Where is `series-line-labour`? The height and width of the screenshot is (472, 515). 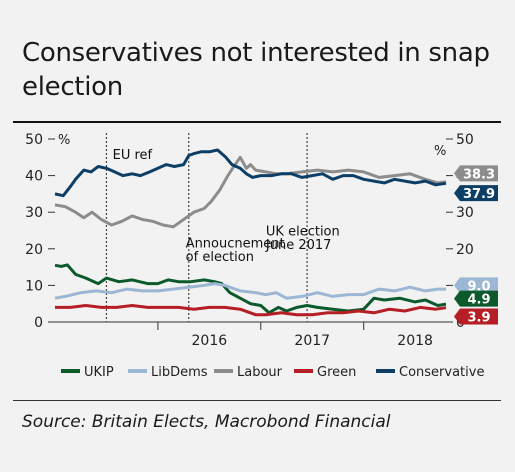
series-line-labour is located at coordinates (250, 192).